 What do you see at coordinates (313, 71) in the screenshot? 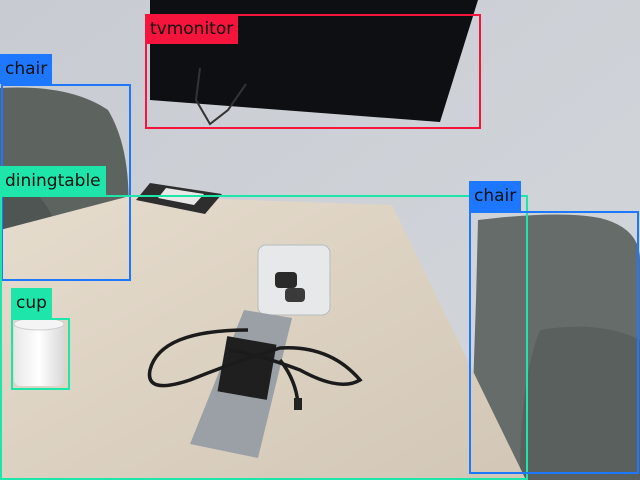
I see `tvmonitor-bbox` at bounding box center [313, 71].